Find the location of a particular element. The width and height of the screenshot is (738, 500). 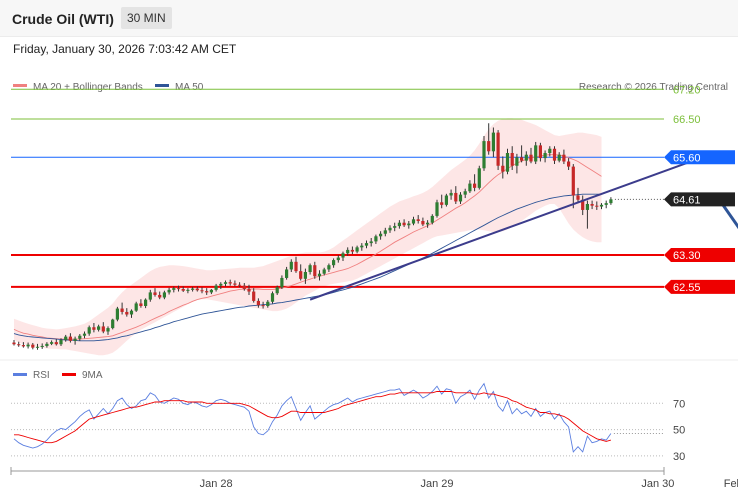

level-labels: 67.20 66.50 65.60 64.61 63.30 62.55 is located at coordinates (699, 189).